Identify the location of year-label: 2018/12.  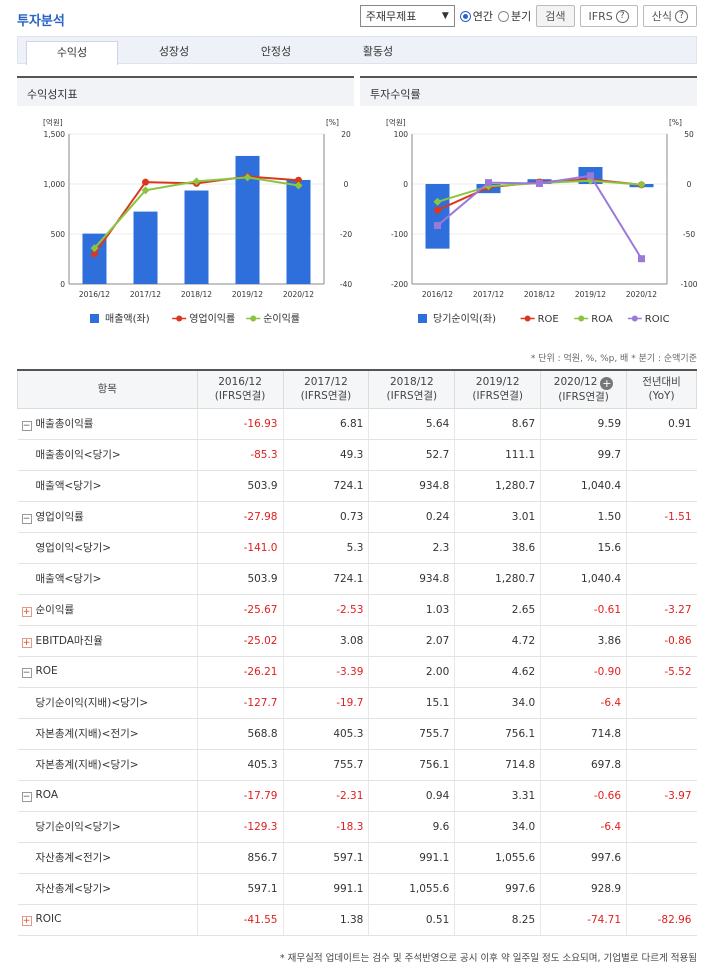
(412, 382).